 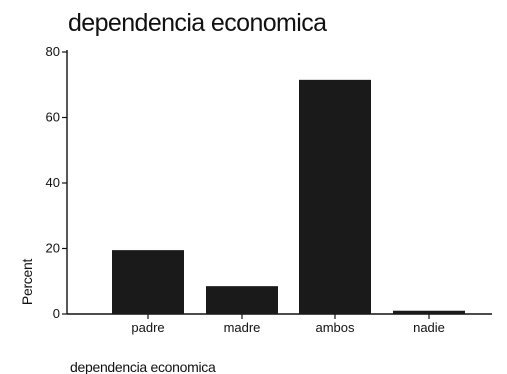 I want to click on y-tick-label: 60, so click(x=53, y=117).